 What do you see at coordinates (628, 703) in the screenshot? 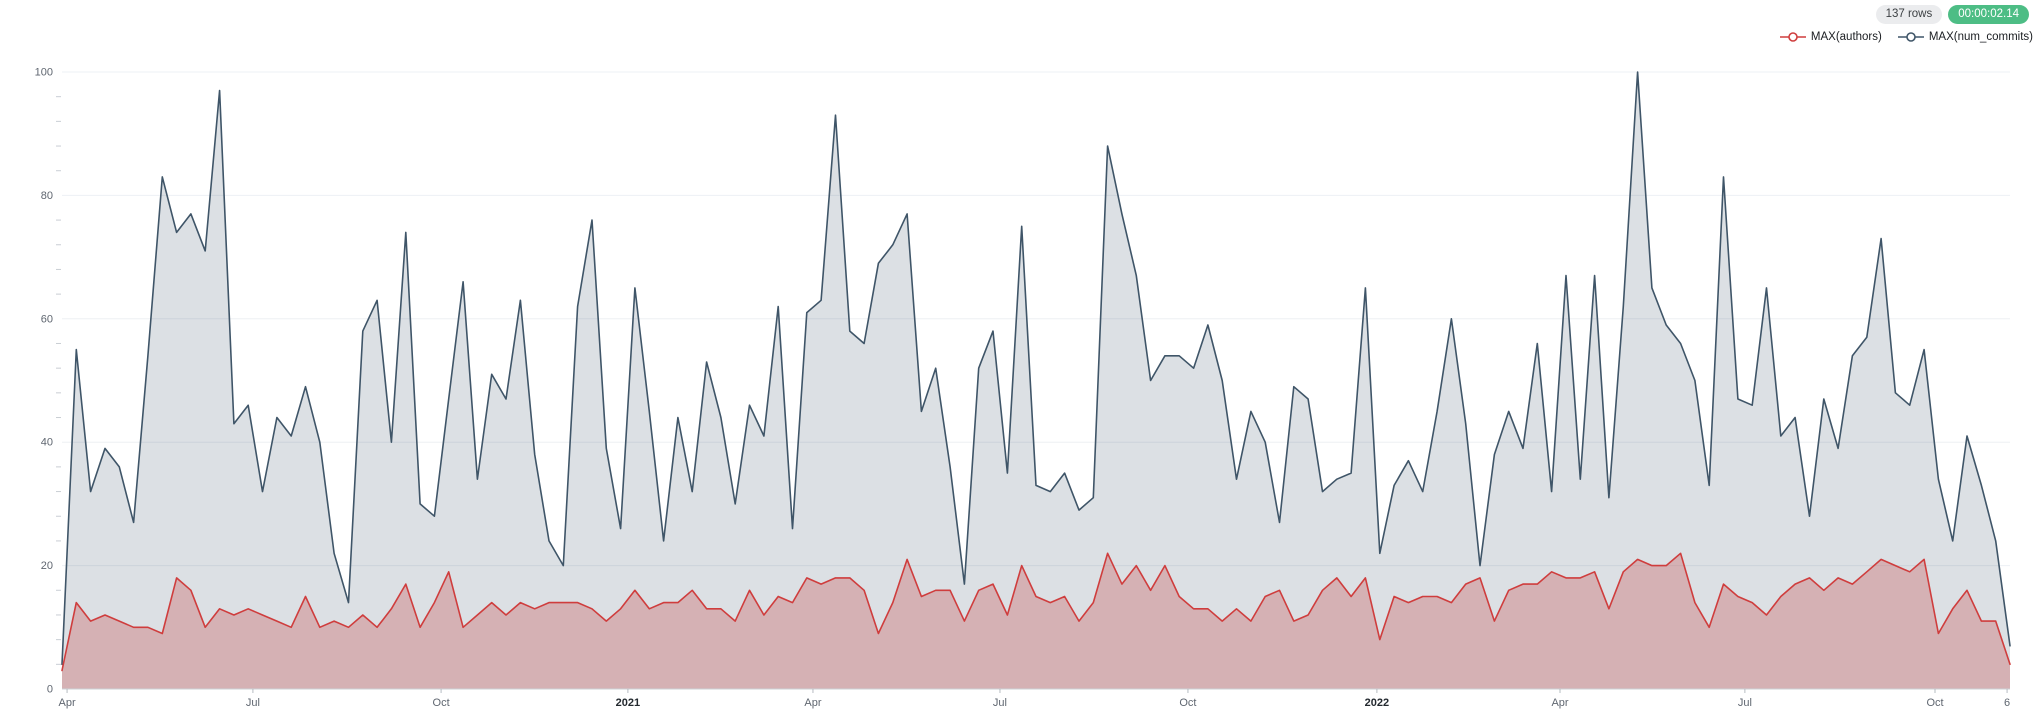
I see `x-tick-label: 2021` at bounding box center [628, 703].